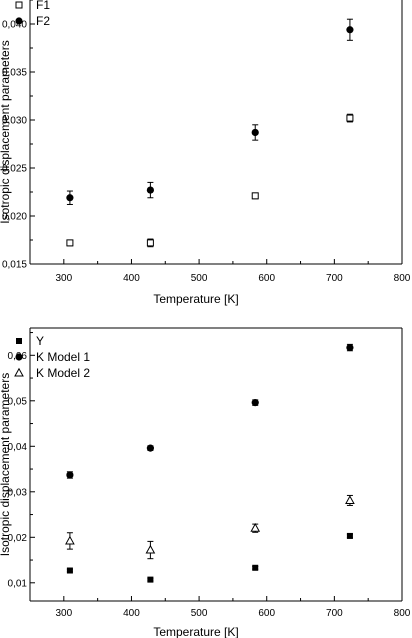 This screenshot has height=638, width=412. What do you see at coordinates (63, 373) in the screenshot?
I see `legend-label: K Model 2` at bounding box center [63, 373].